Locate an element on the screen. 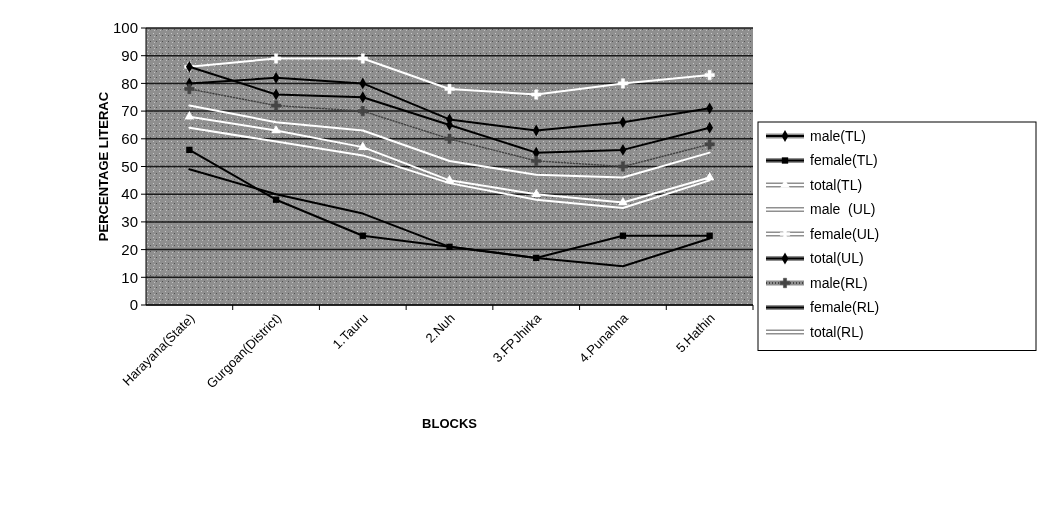  y-tick-label: 0 is located at coordinates (133, 305).